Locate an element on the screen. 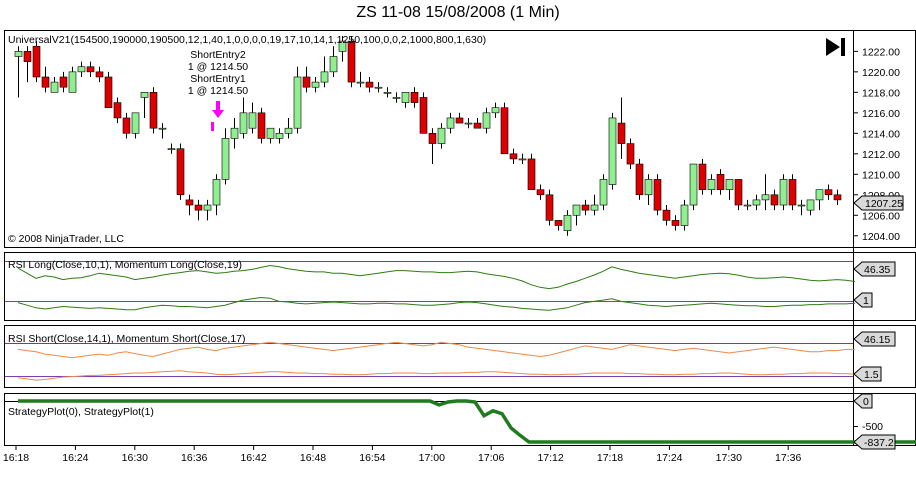 The width and height of the screenshot is (916, 488). time-tick-label: 16:54 is located at coordinates (372, 458).